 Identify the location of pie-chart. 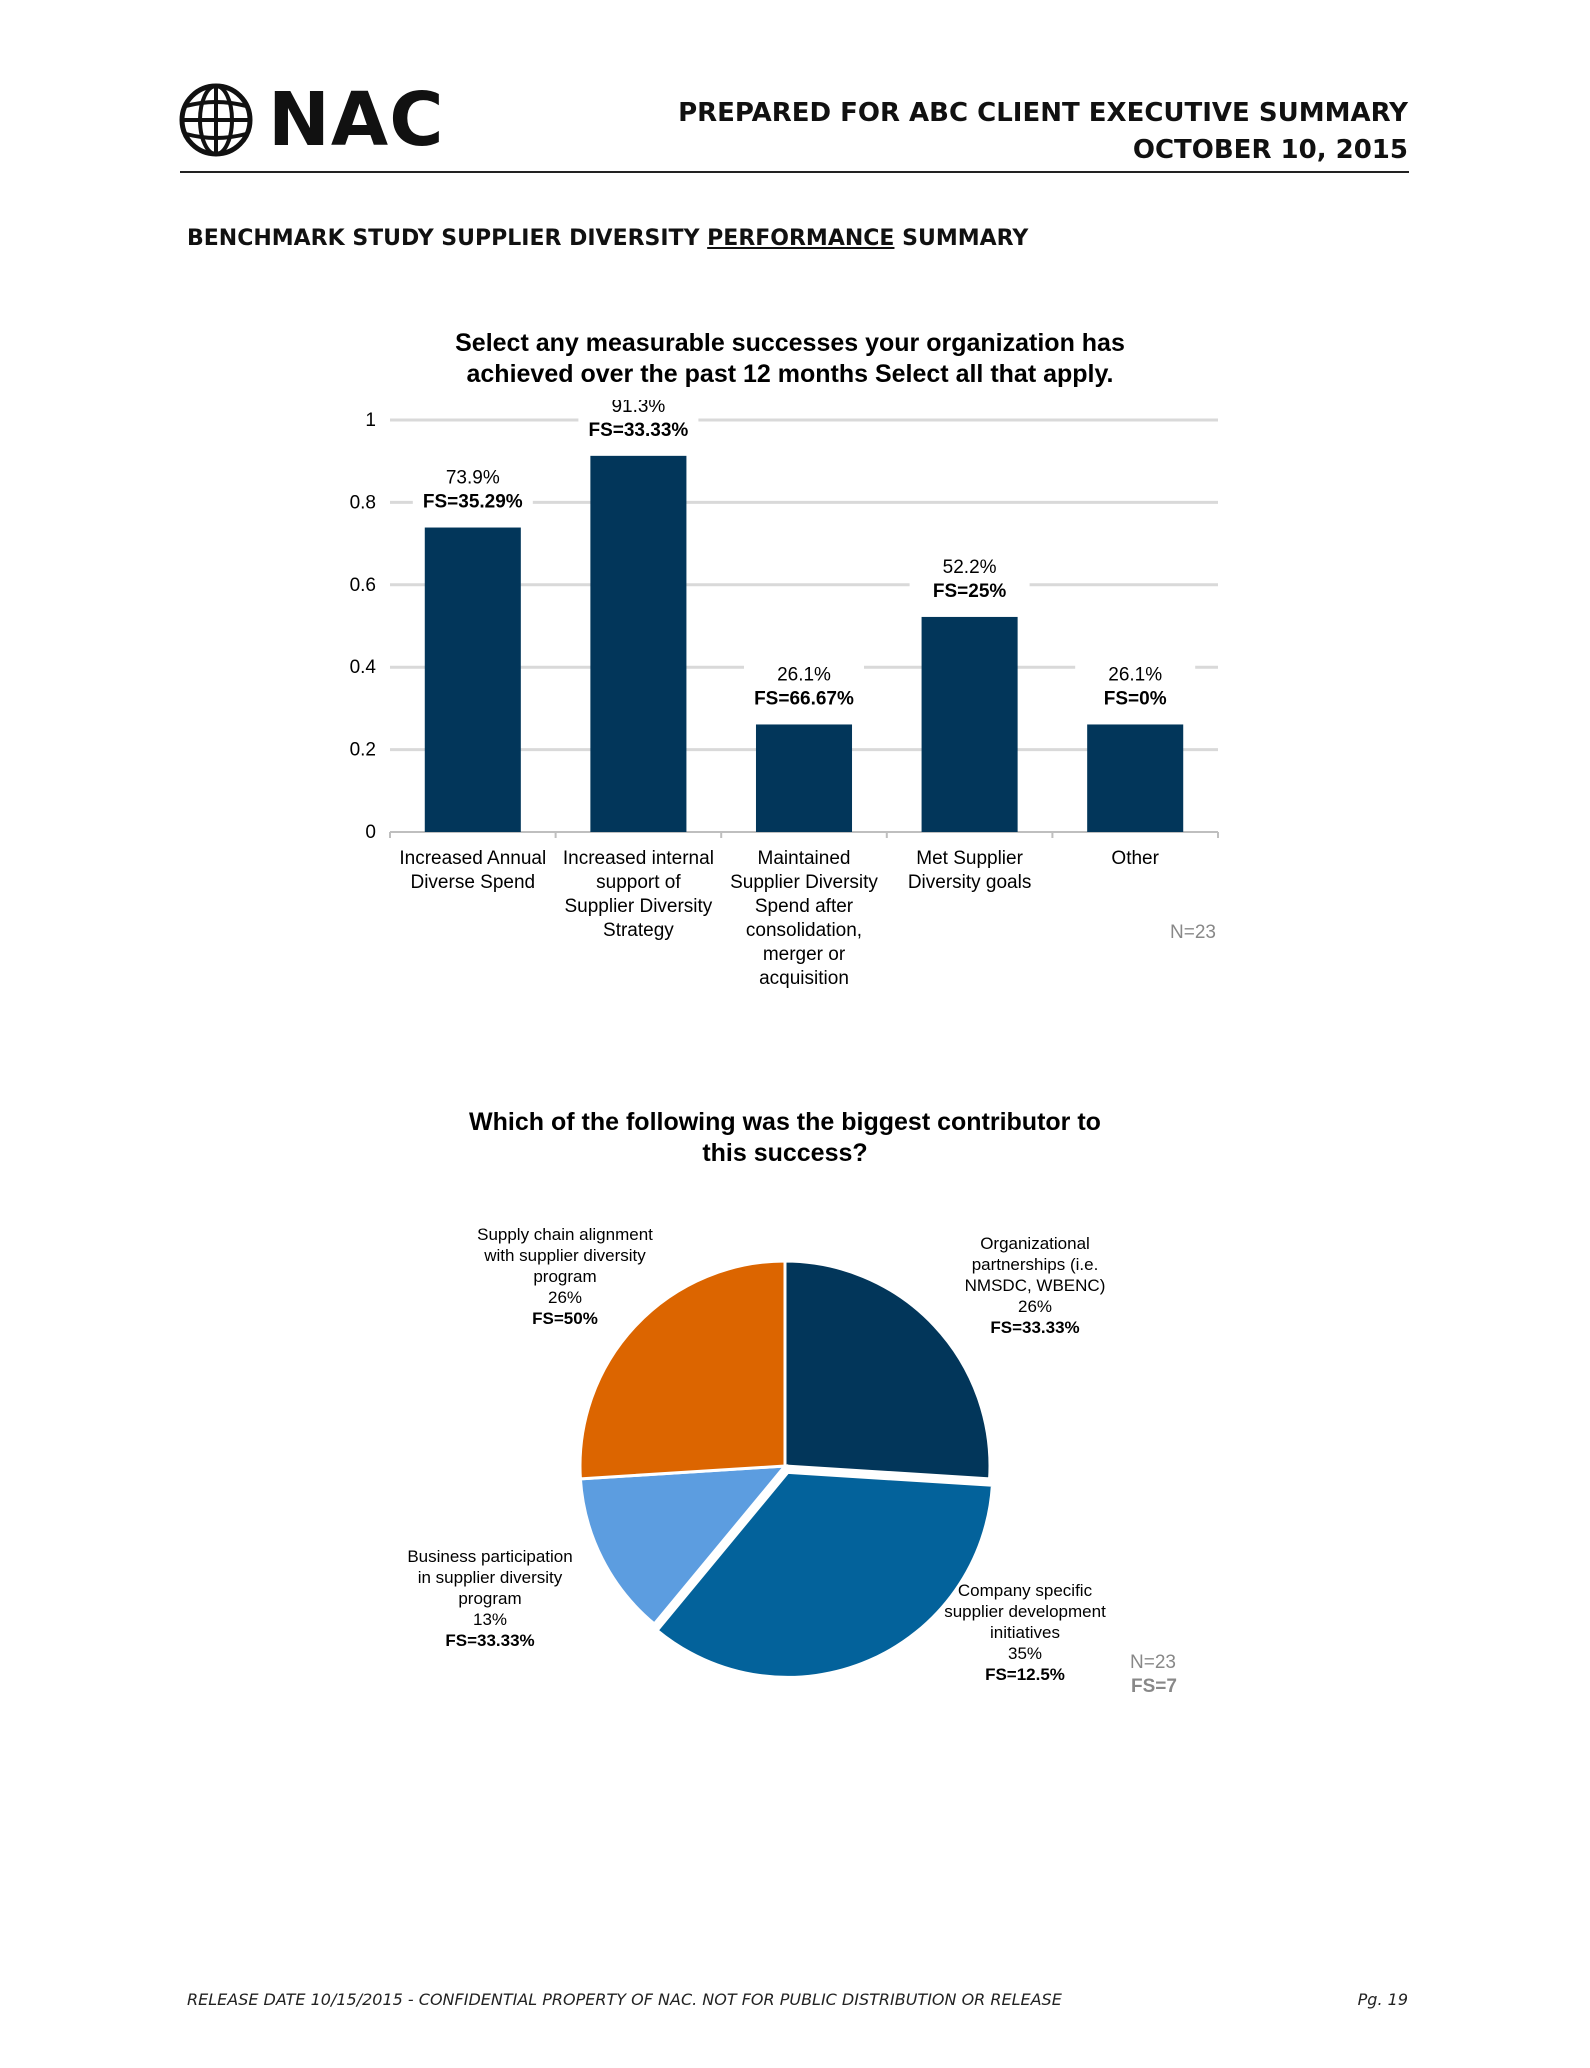
(786, 1469).